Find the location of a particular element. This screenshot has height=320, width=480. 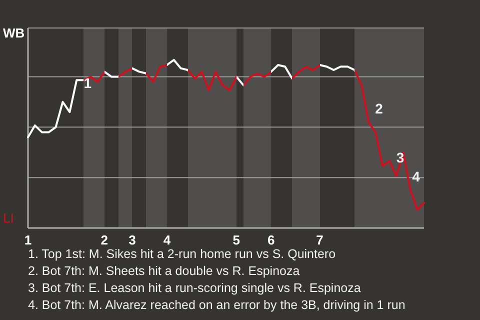

text: 4. Bot 7th: M. Alvarez reached on an error by the 3B, driving in 1 run is located at coordinates (217, 305).